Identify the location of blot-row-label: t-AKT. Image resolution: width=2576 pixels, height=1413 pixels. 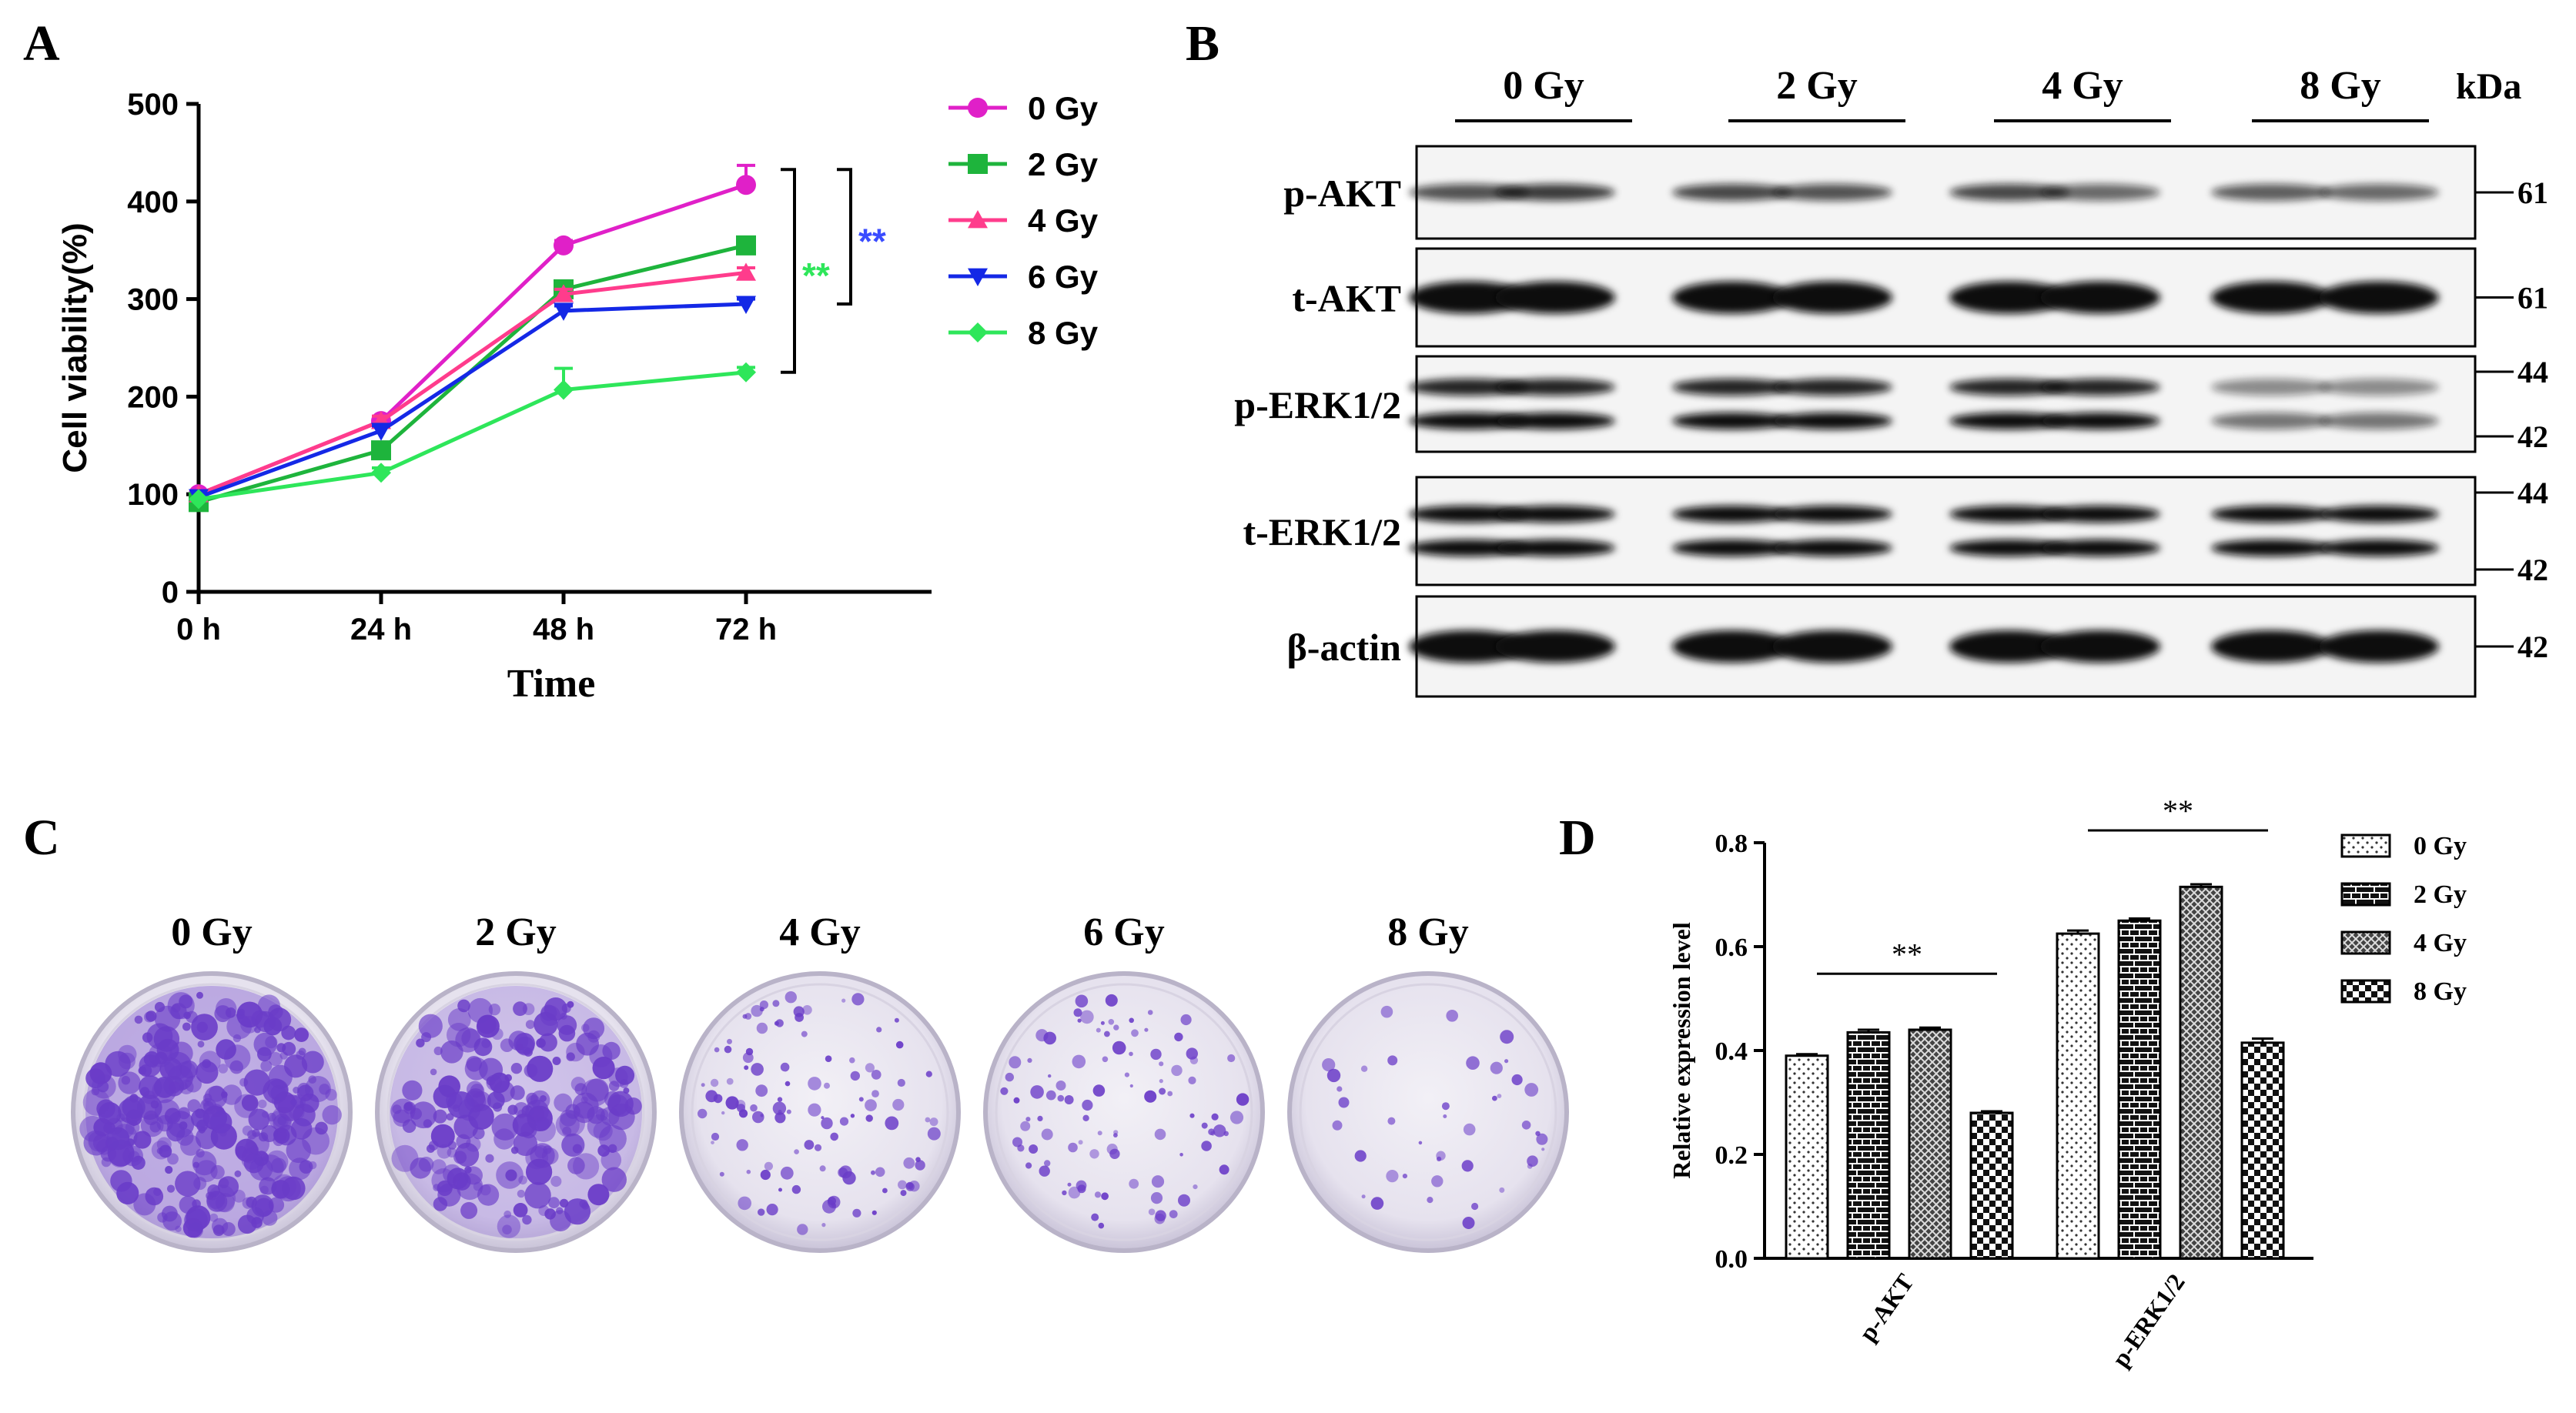
(1347, 298).